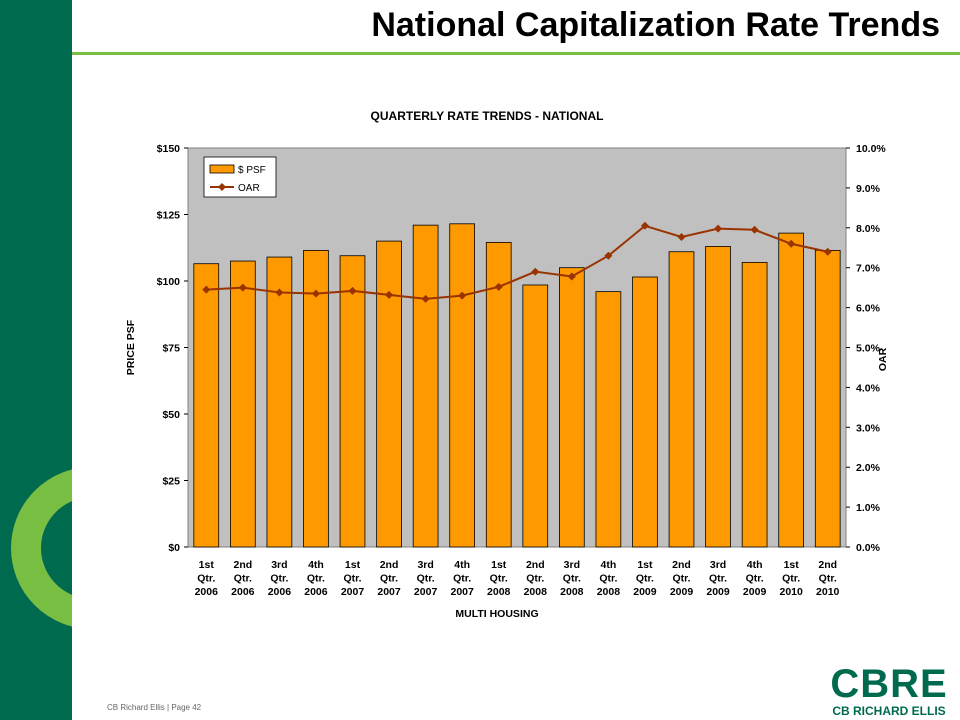  I want to click on oar-line, so click(517, 262).